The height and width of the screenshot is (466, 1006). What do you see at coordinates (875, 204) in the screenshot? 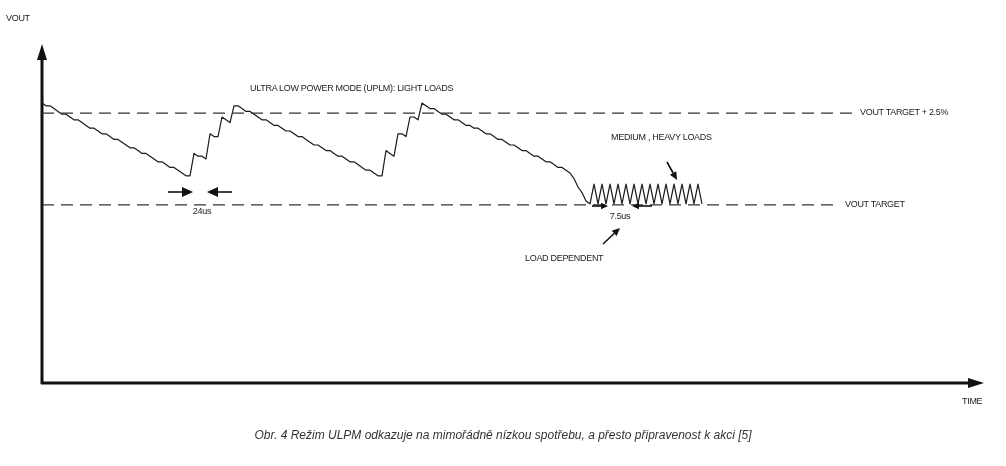
I see `ref-line-label: VOUT TARGET` at bounding box center [875, 204].